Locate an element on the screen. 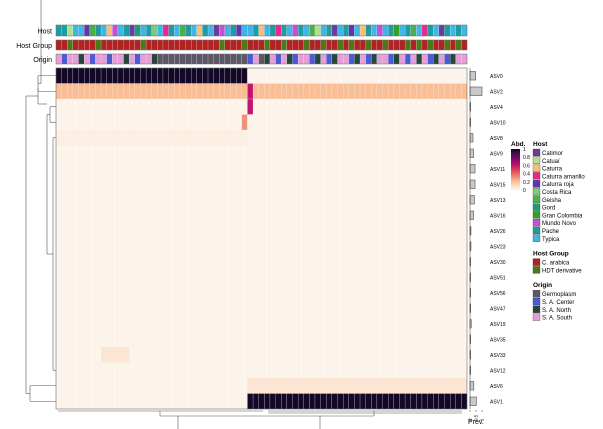 The image size is (603, 429). row-label: ASV19 is located at coordinates (498, 325).